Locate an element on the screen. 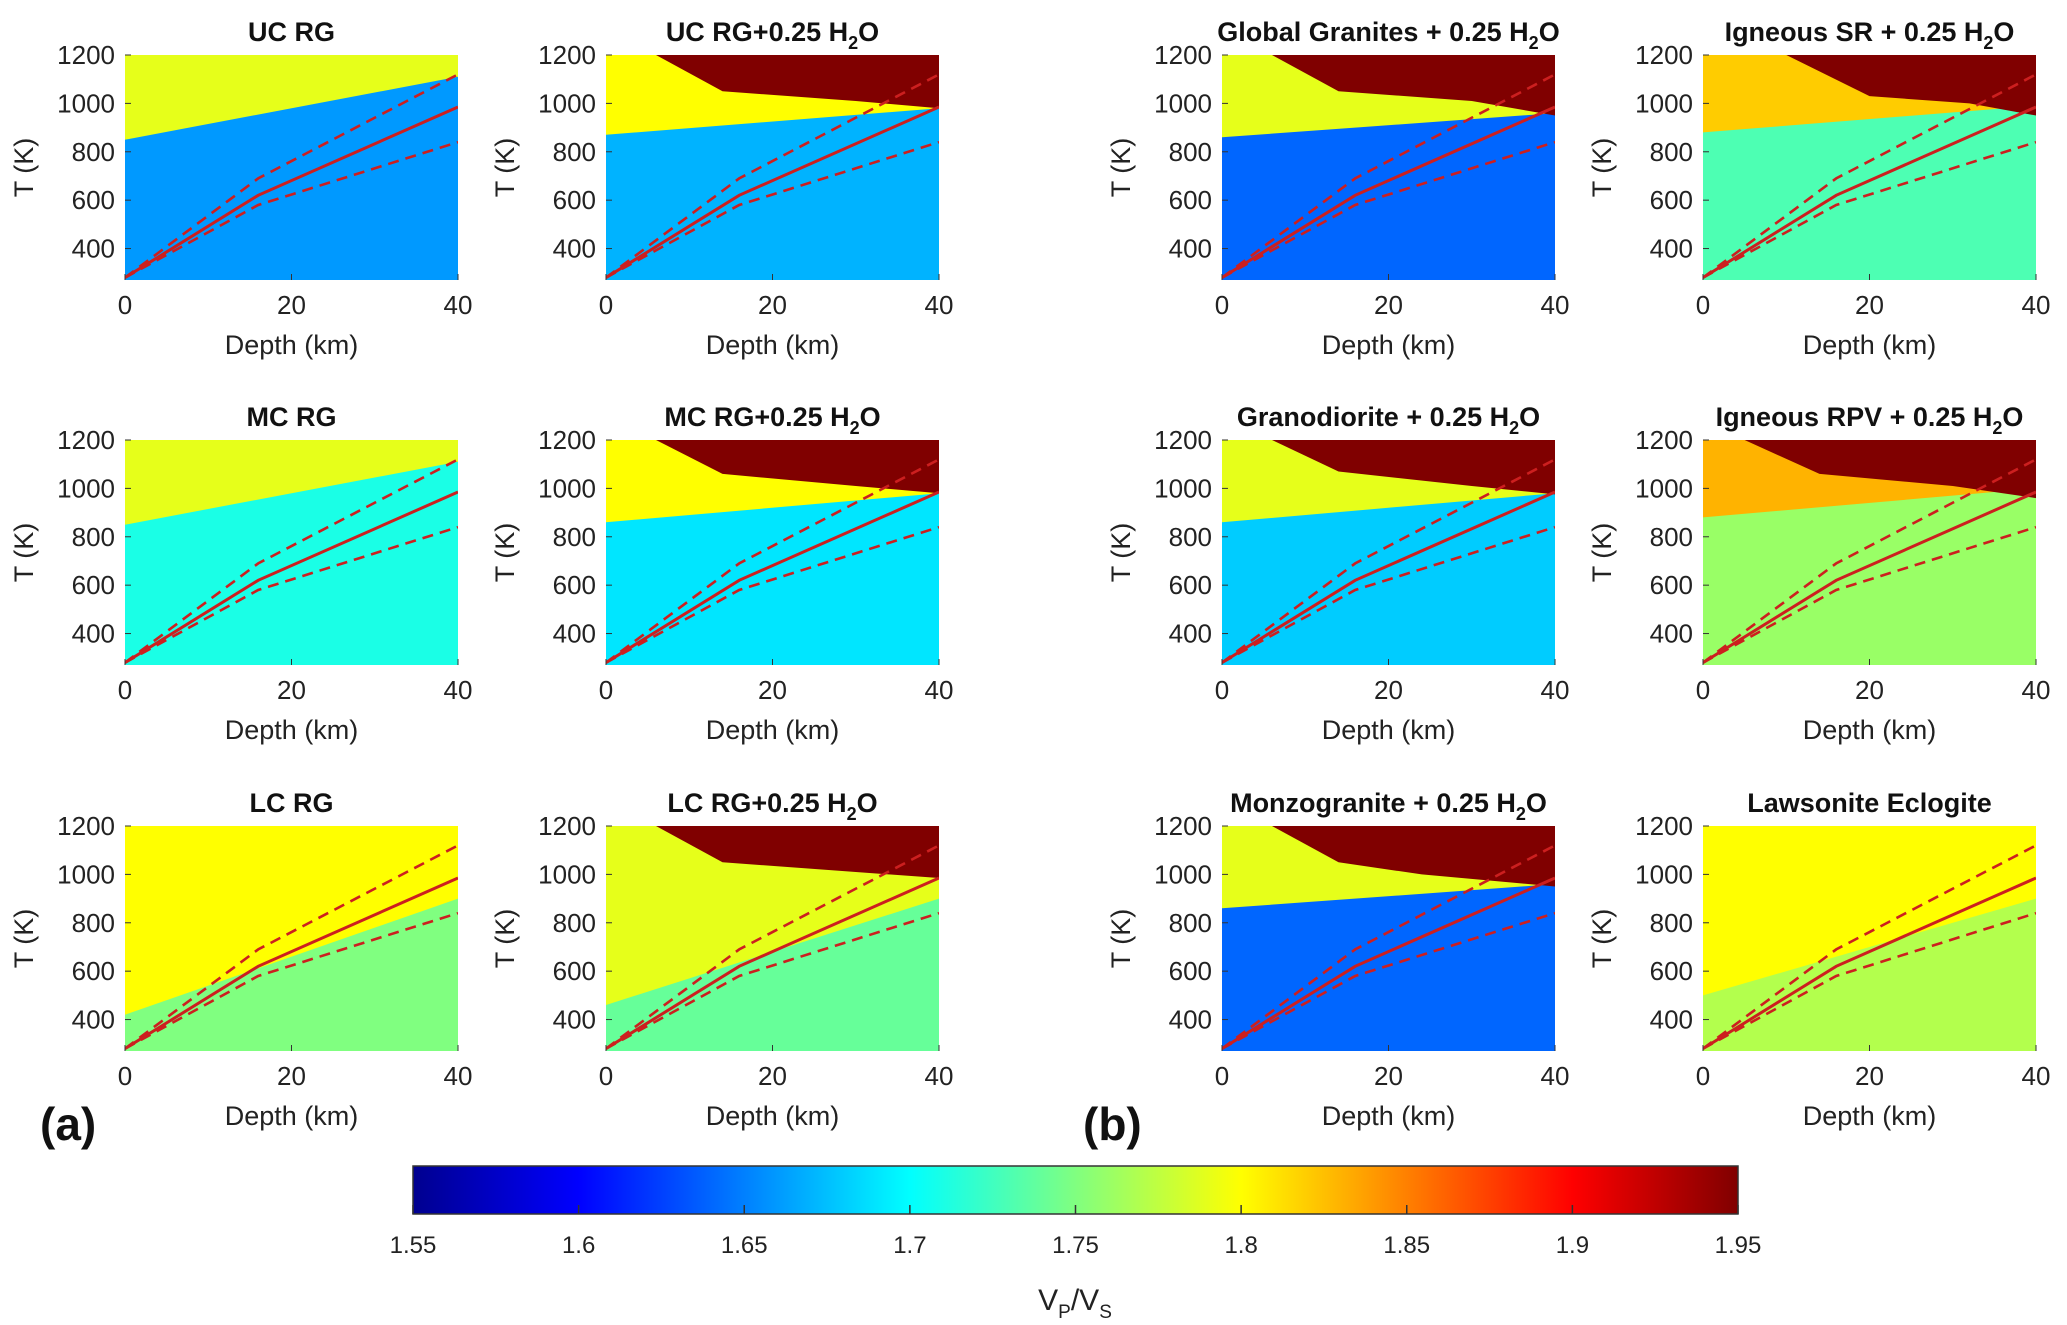 The width and height of the screenshot is (2067, 1325). colorbar-tick-label: 1.7 is located at coordinates (909, 1245).